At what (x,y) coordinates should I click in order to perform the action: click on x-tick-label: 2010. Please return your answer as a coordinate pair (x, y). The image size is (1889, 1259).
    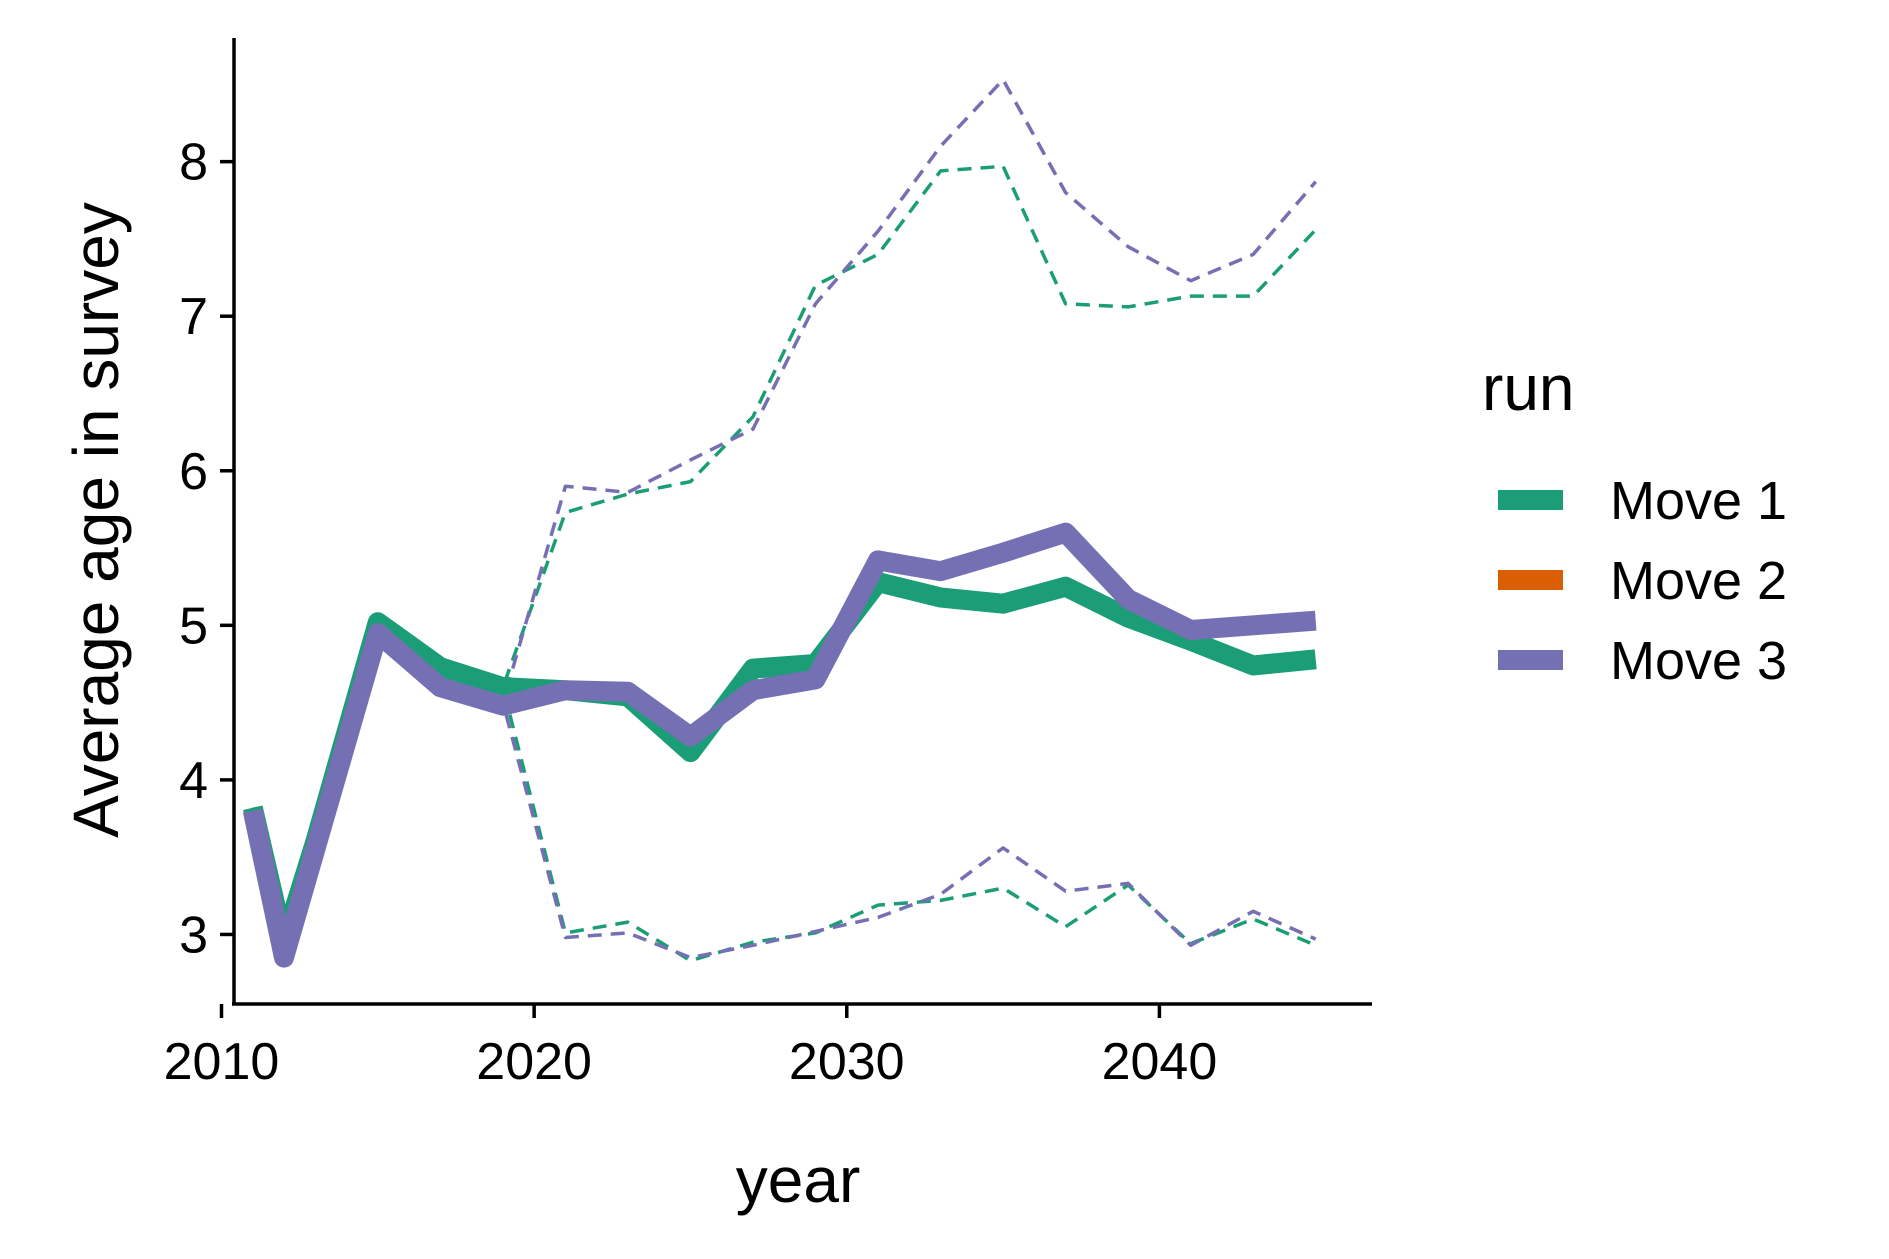
    Looking at the image, I should click on (222, 1062).